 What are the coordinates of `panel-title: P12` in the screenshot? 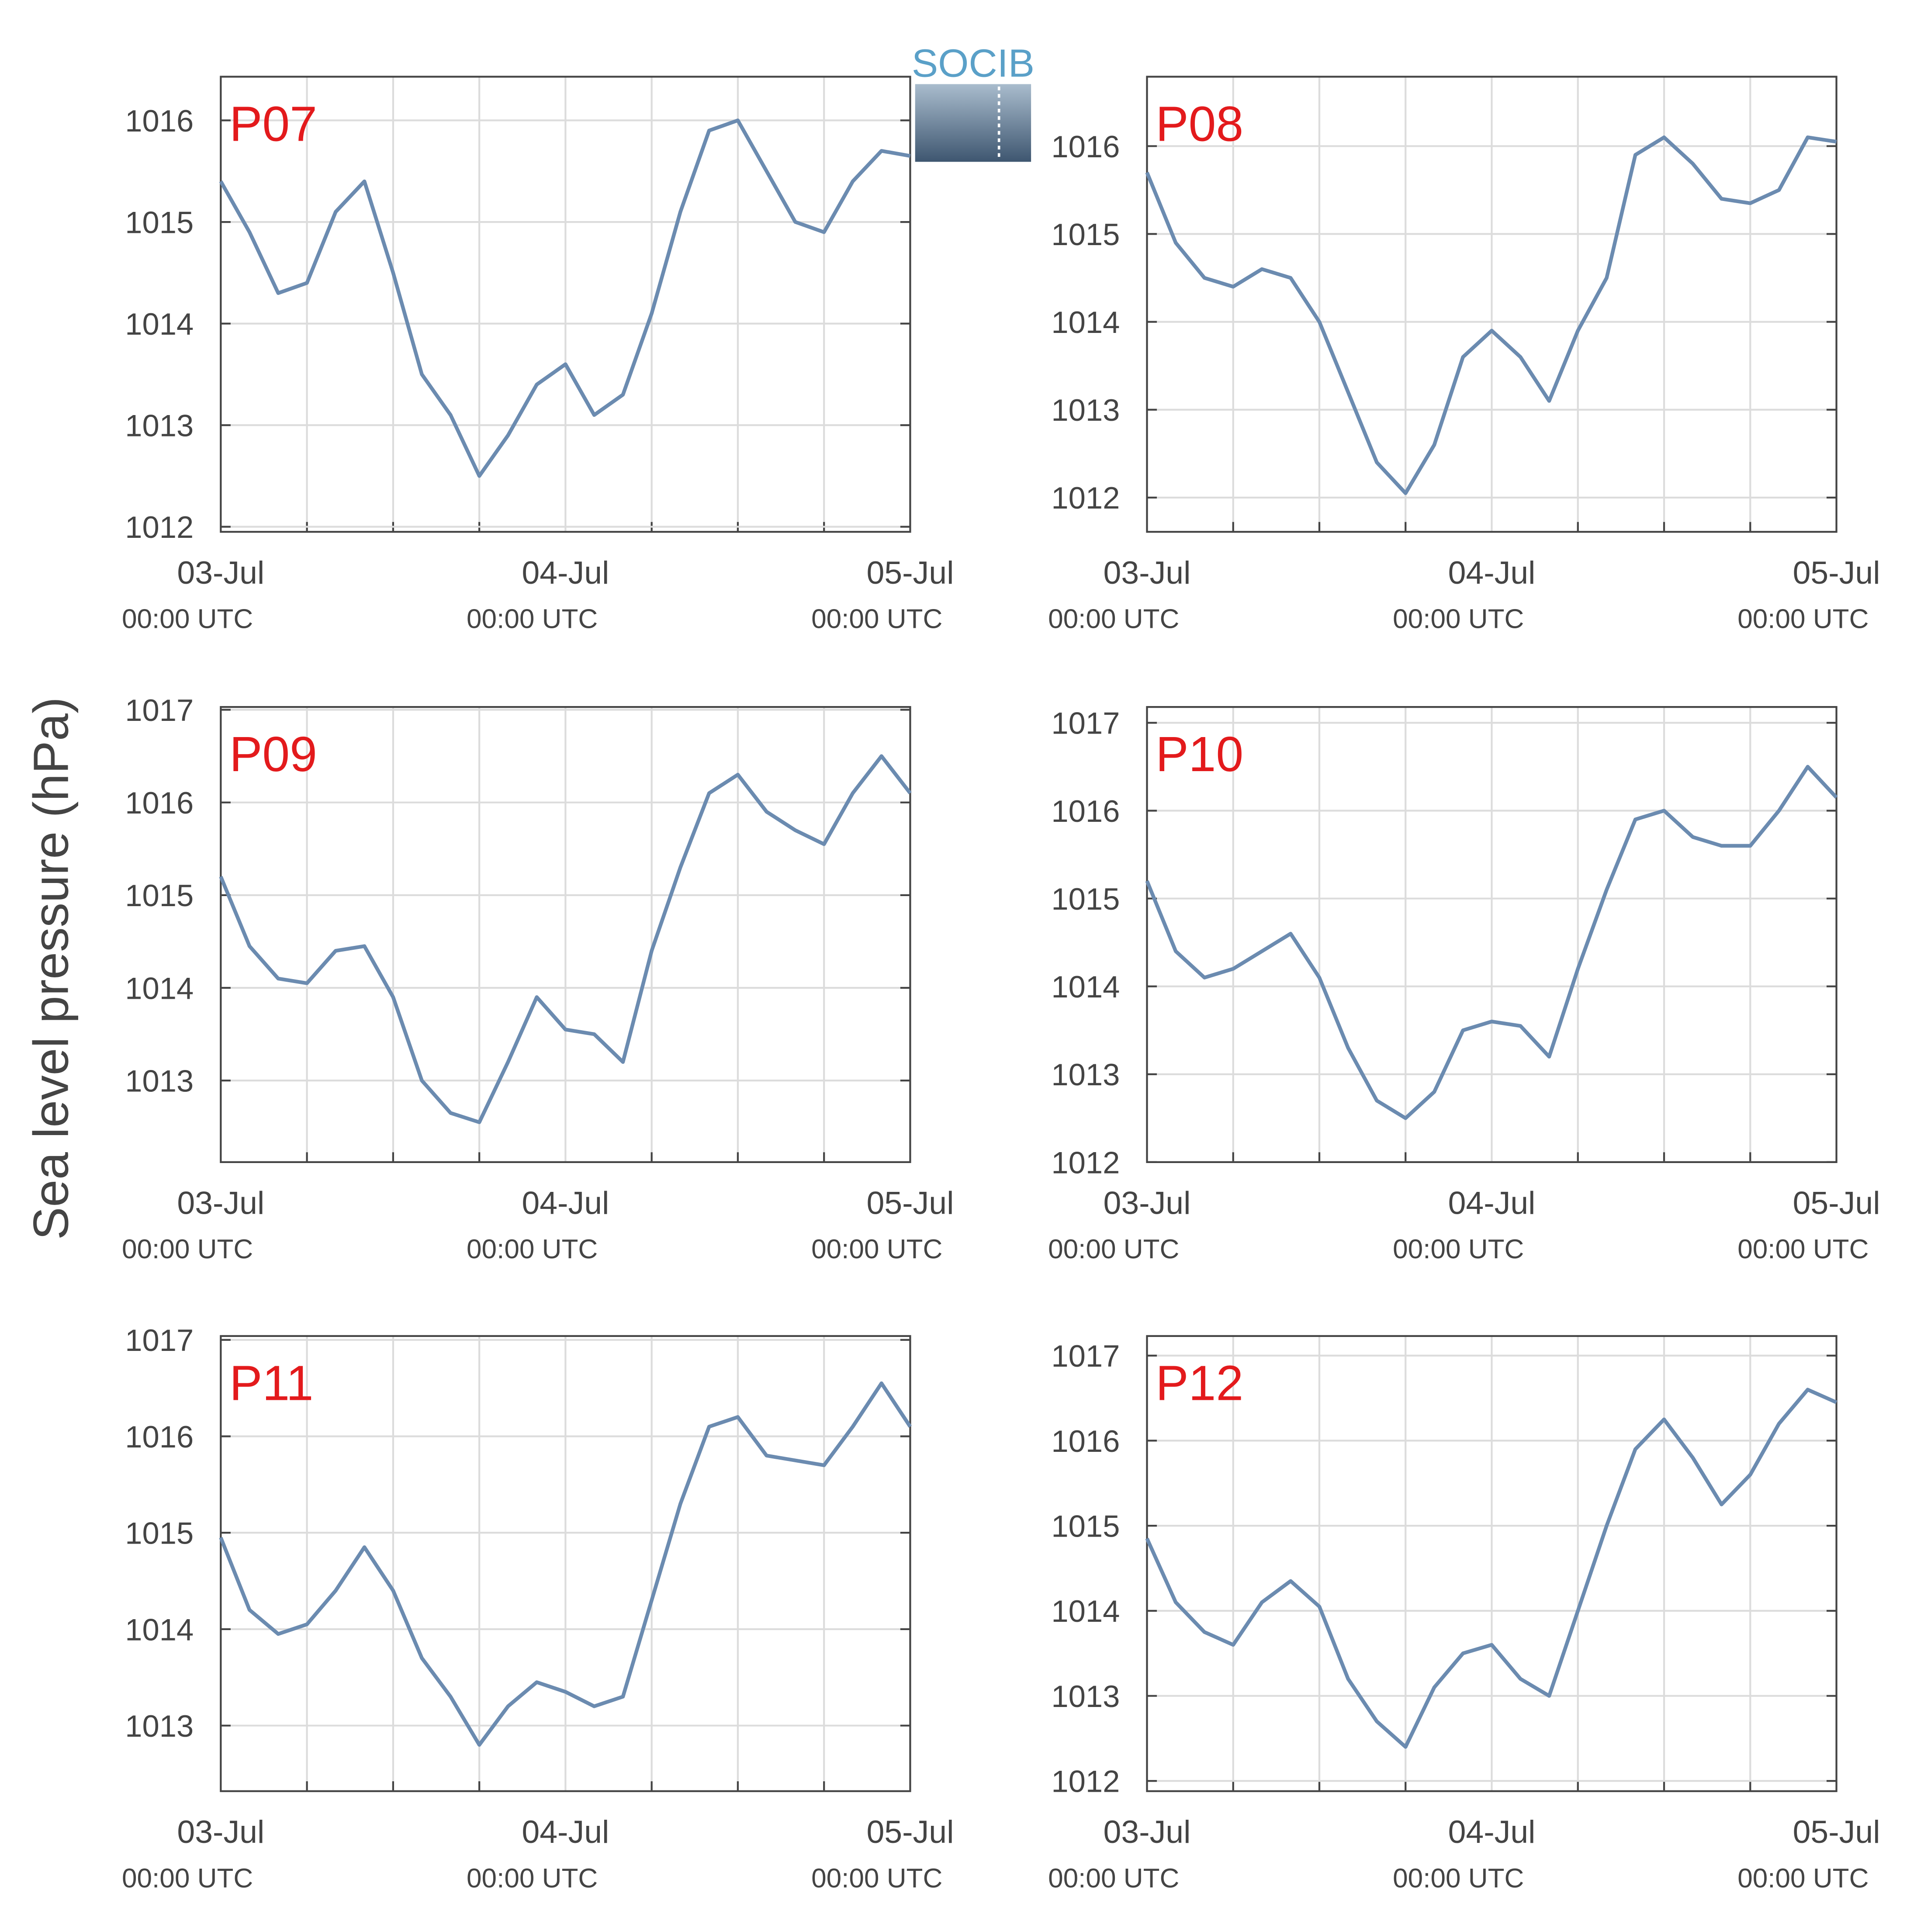 It's located at (1199, 1383).